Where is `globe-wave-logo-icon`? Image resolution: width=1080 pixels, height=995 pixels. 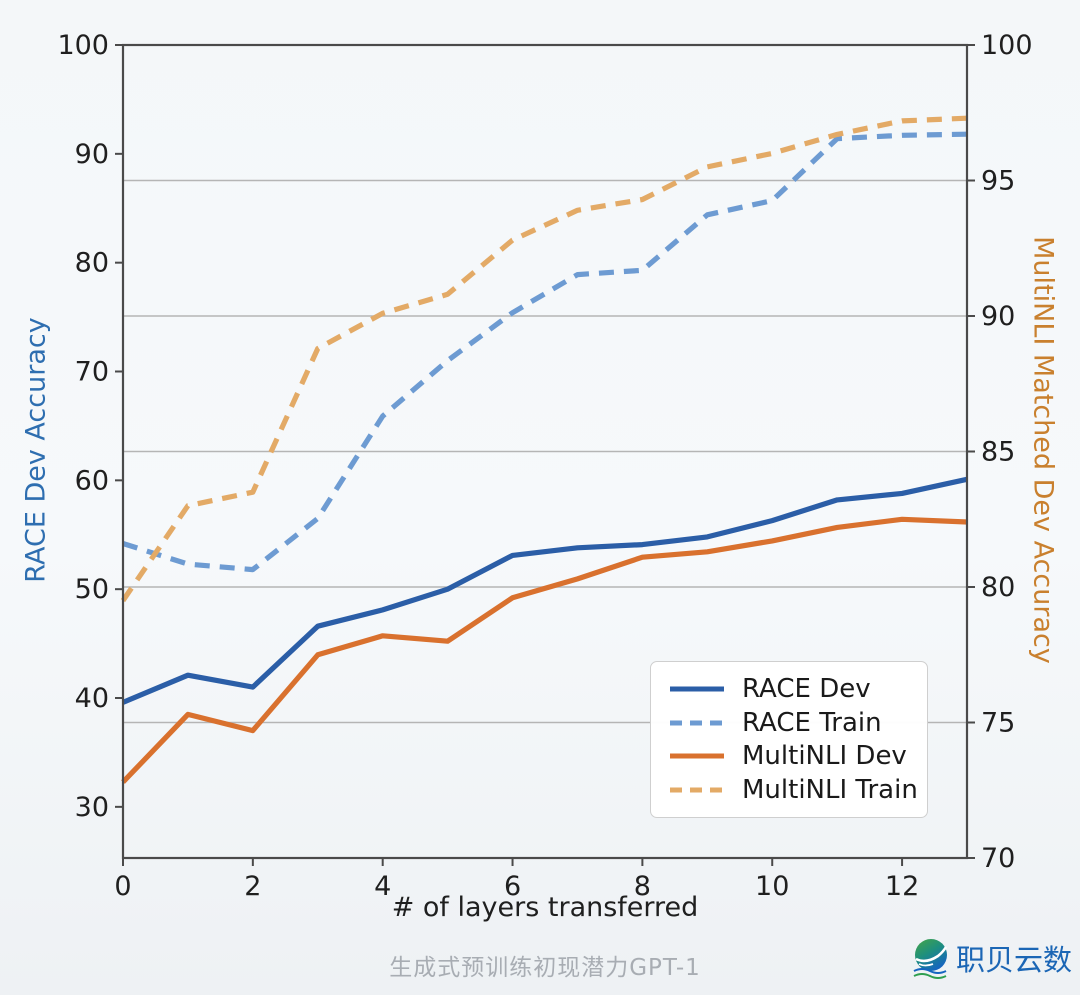
globe-wave-logo-icon is located at coordinates (930, 959).